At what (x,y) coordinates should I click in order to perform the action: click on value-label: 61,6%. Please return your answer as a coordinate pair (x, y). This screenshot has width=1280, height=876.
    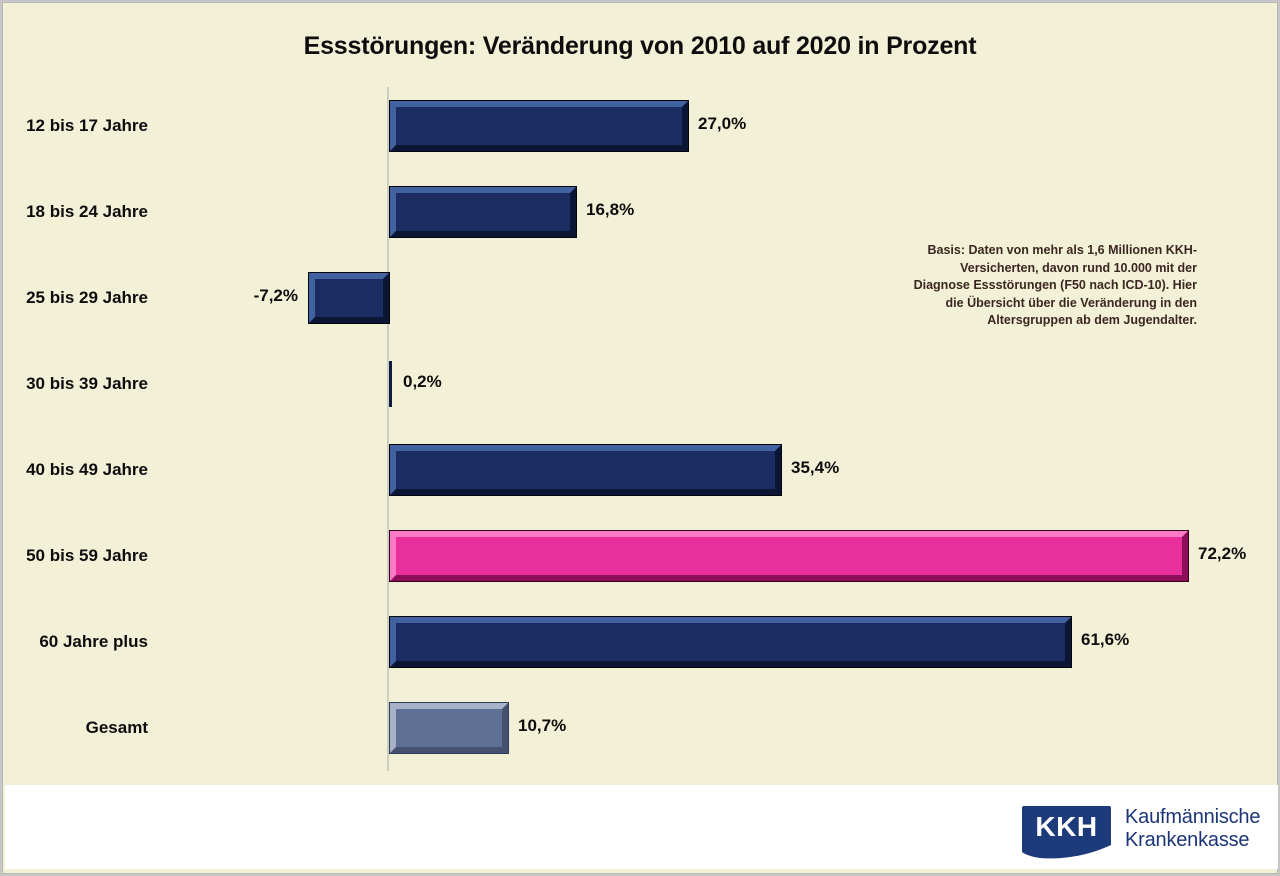
    Looking at the image, I should click on (1105, 639).